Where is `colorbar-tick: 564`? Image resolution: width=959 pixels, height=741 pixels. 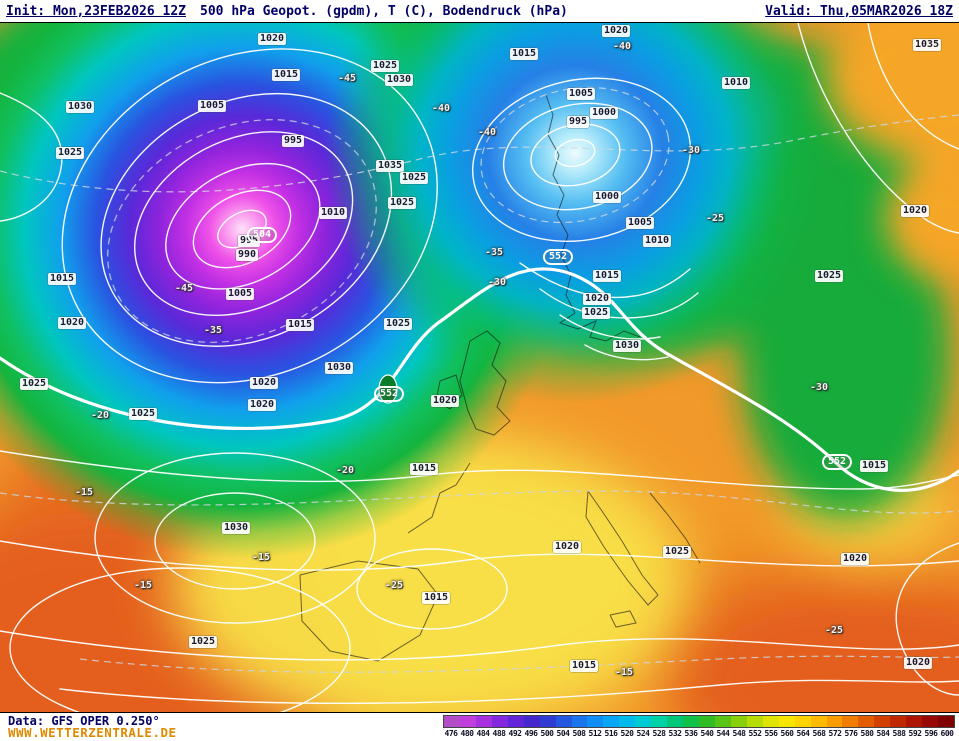 colorbar-tick: 564 is located at coordinates (803, 733).